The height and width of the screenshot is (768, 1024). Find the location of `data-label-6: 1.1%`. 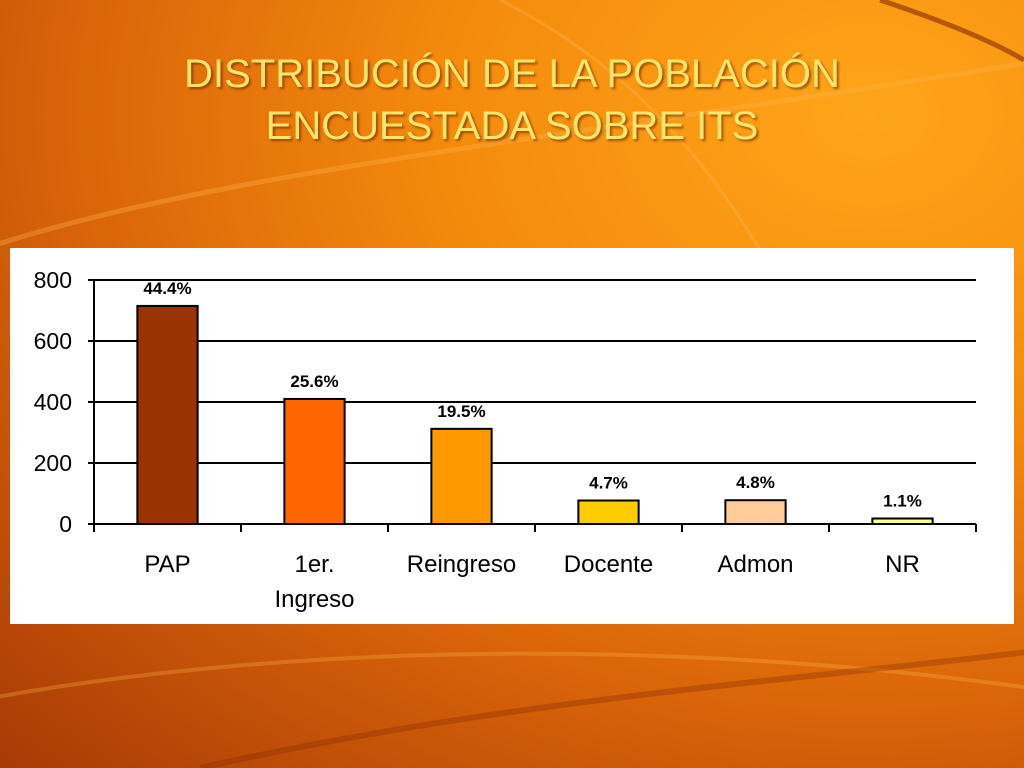

data-label-6: 1.1% is located at coordinates (902, 501).